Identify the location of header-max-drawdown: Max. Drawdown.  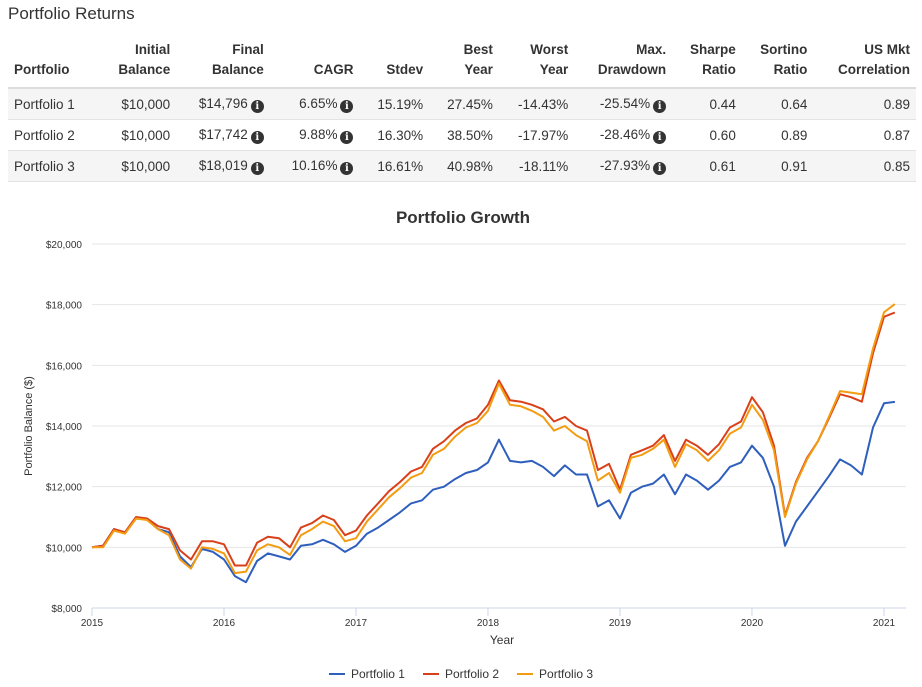
(623, 63).